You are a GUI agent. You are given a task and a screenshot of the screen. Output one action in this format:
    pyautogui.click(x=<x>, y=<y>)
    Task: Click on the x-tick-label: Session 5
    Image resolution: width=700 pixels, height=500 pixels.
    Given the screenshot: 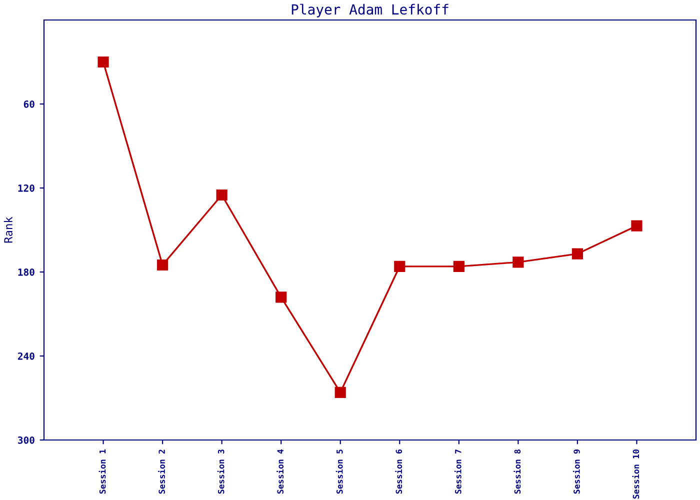 What is the action you would take?
    pyautogui.click(x=339, y=472)
    